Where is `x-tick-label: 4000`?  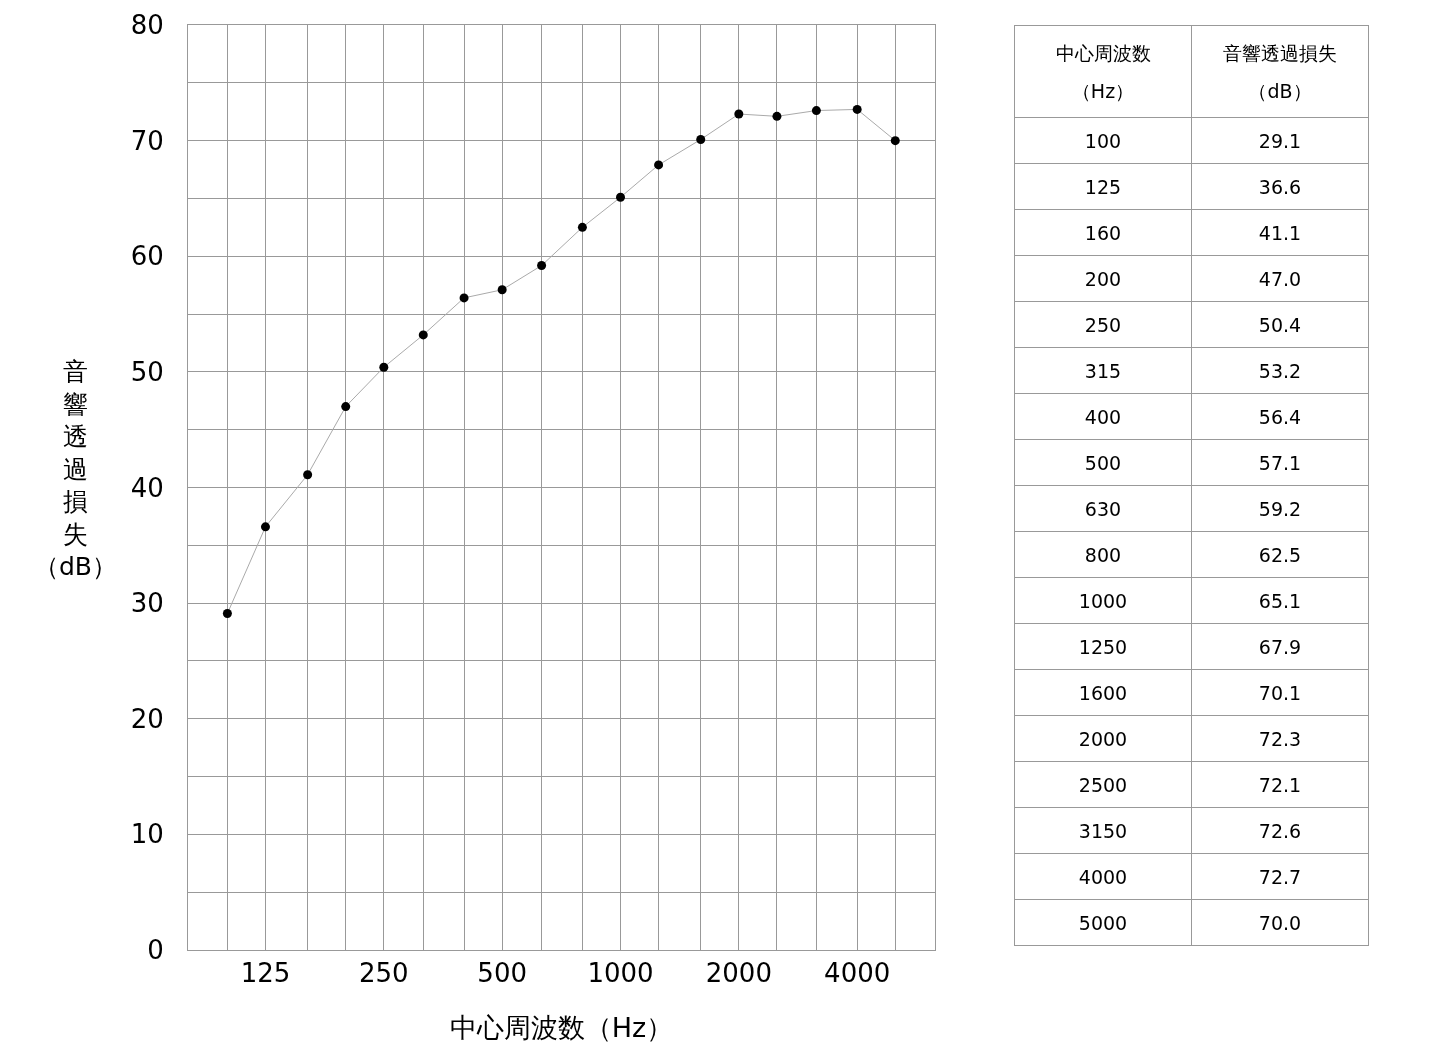 x-tick-label: 4000 is located at coordinates (857, 973).